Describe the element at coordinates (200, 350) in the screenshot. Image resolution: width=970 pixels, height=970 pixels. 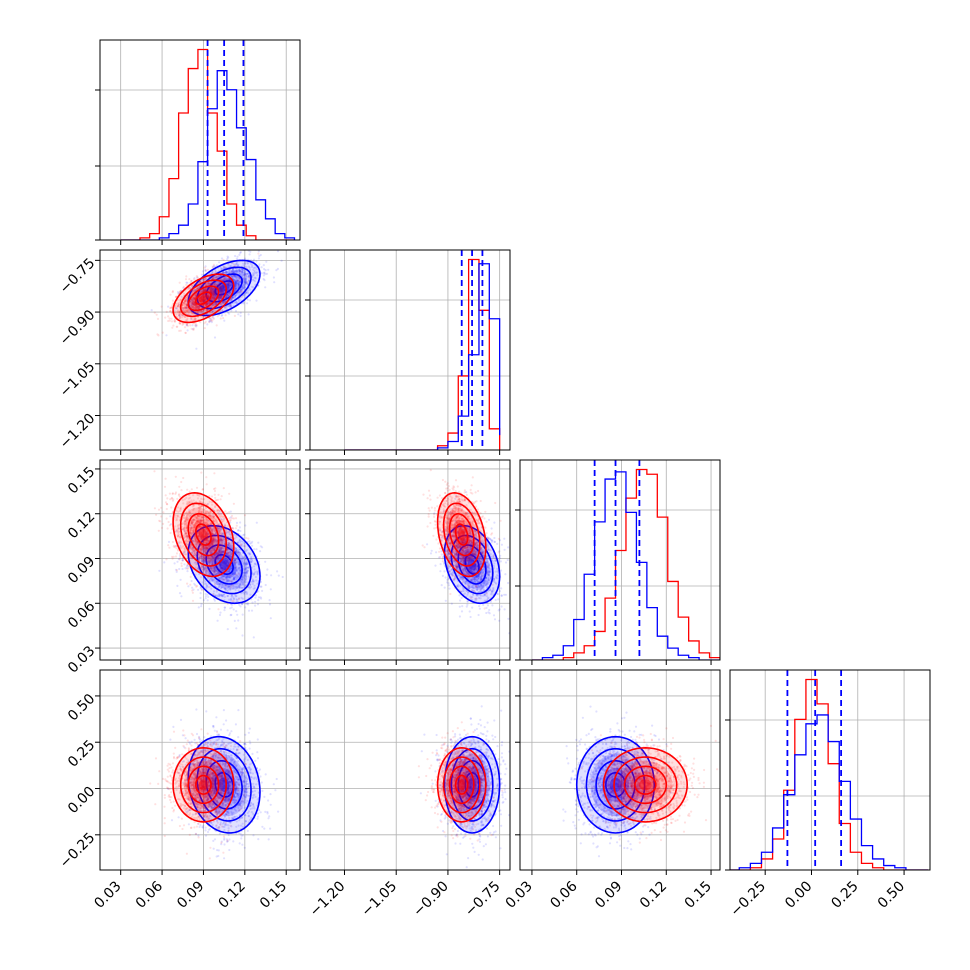
I see `axes-frame` at that location.